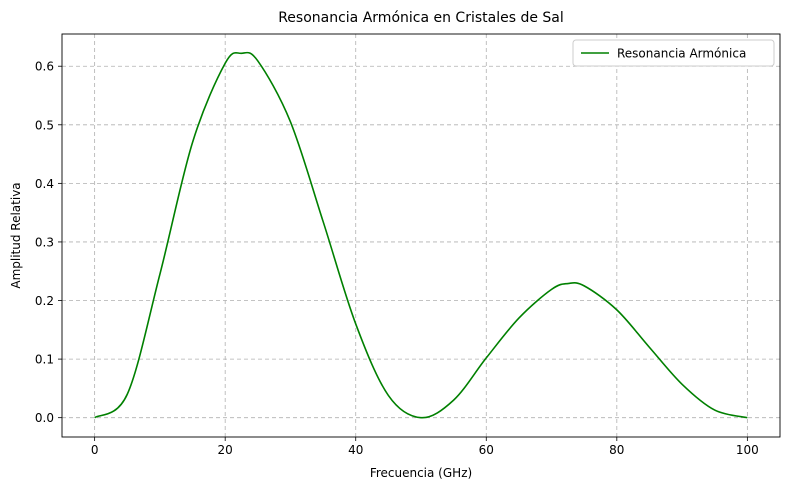  I want to click on y-tick-label: 0.2, so click(44, 301).